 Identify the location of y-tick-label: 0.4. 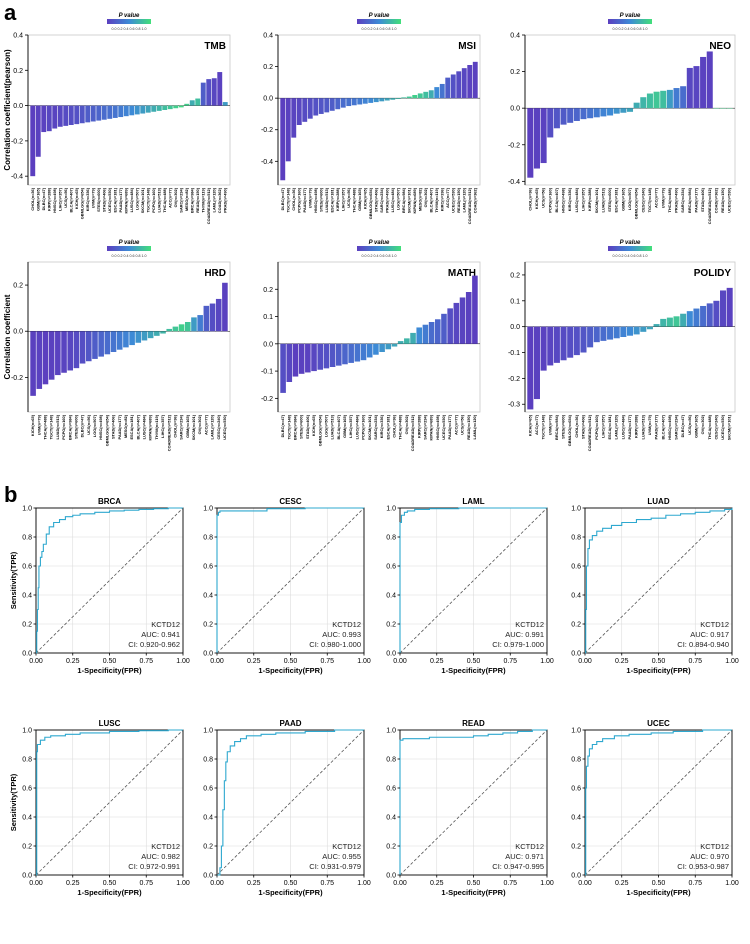
(208, 596).